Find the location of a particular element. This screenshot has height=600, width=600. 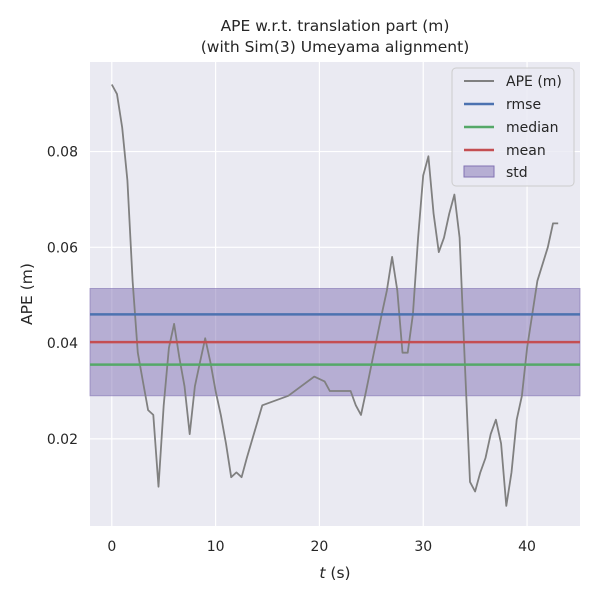

chart-title-line-2: (with Sim(3) Umeyama alignment) is located at coordinates (335, 47).